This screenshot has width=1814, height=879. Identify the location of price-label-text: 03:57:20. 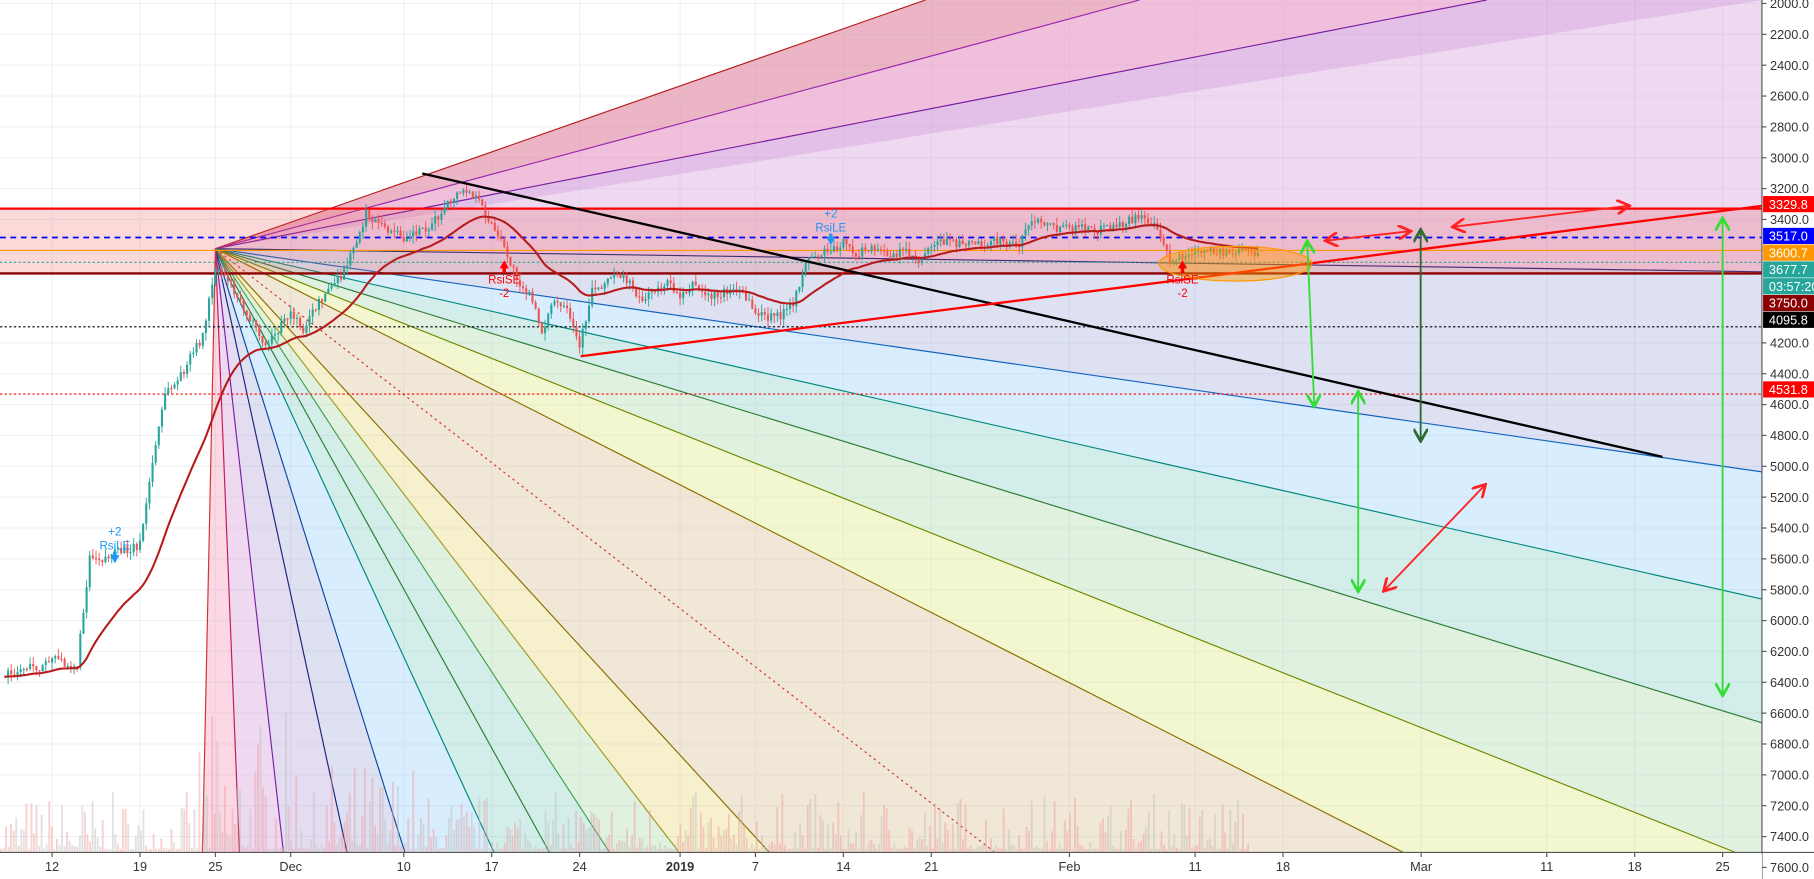
(1791, 286).